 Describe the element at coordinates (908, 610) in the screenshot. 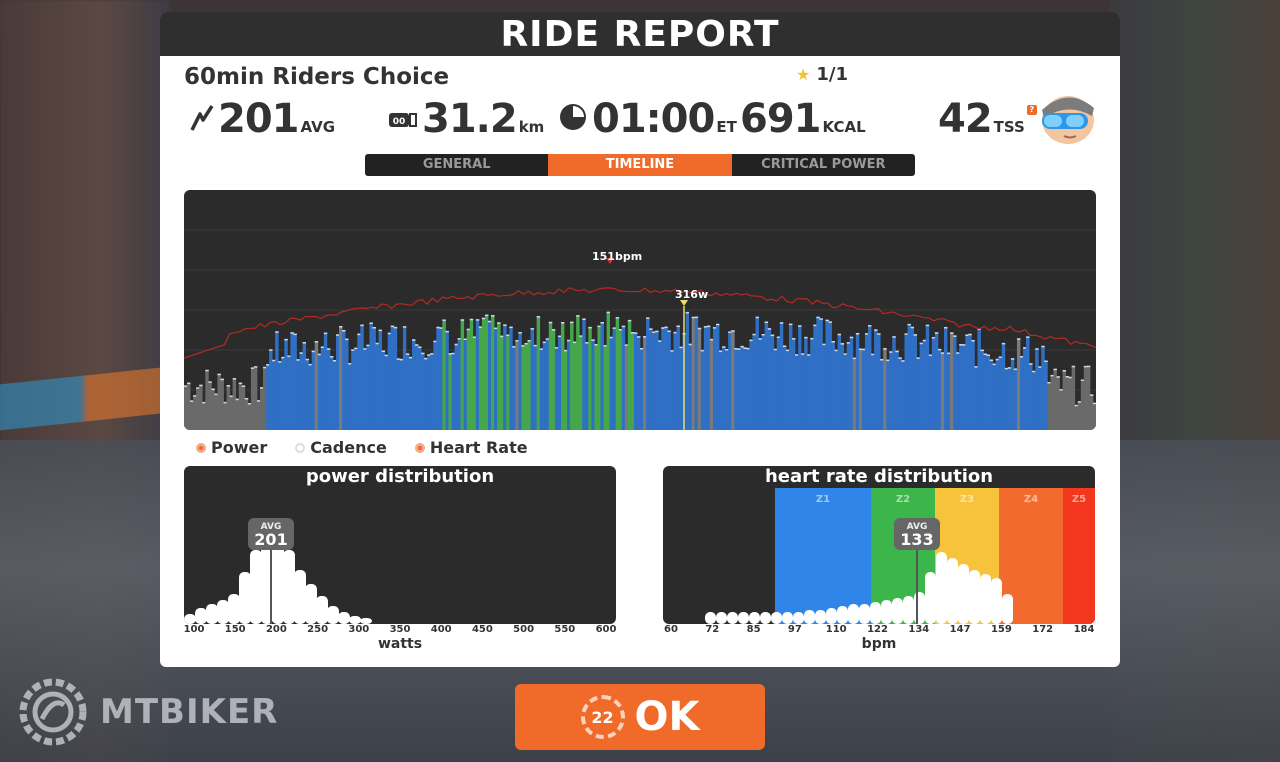

I see `hr-dist-bar` at that location.